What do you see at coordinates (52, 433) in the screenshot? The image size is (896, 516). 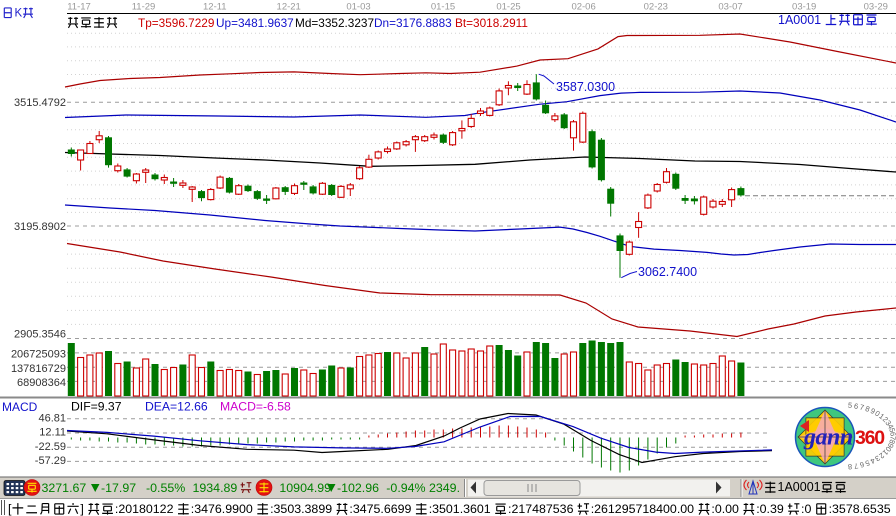 I see `svg-text: 12.11` at bounding box center [52, 433].